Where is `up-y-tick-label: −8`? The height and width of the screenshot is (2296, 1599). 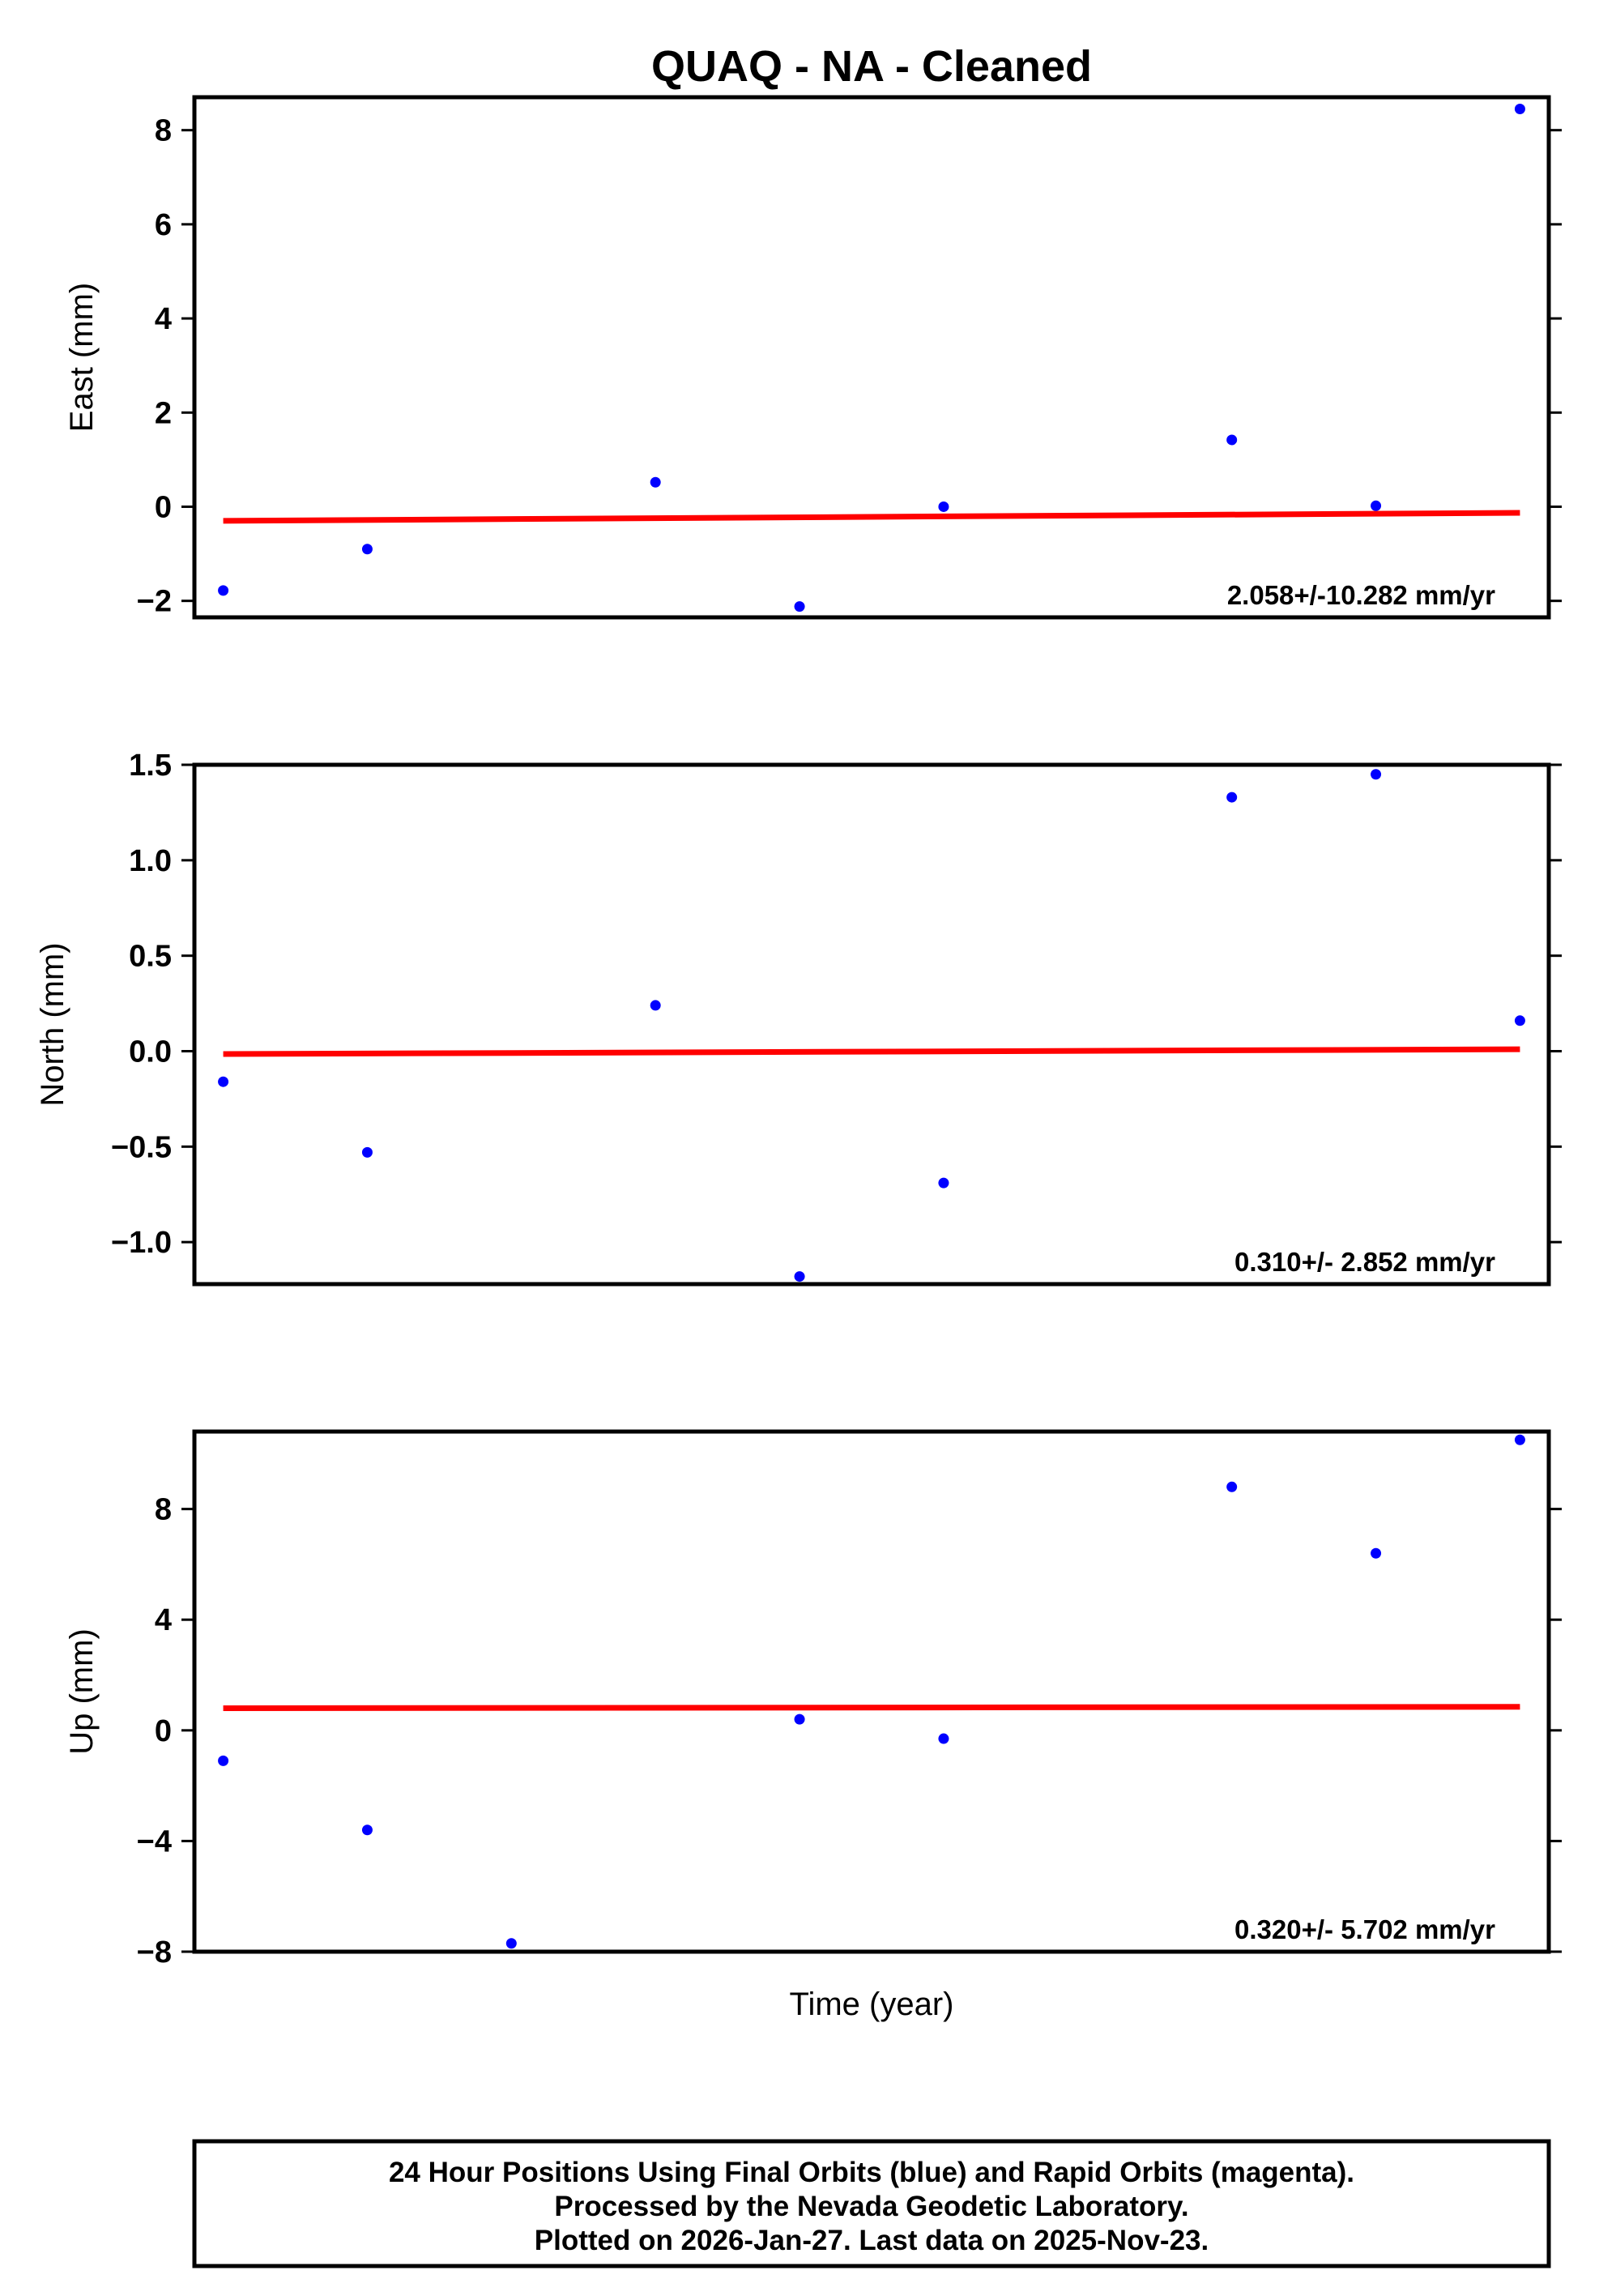
up-y-tick-label: −8 is located at coordinates (154, 1952).